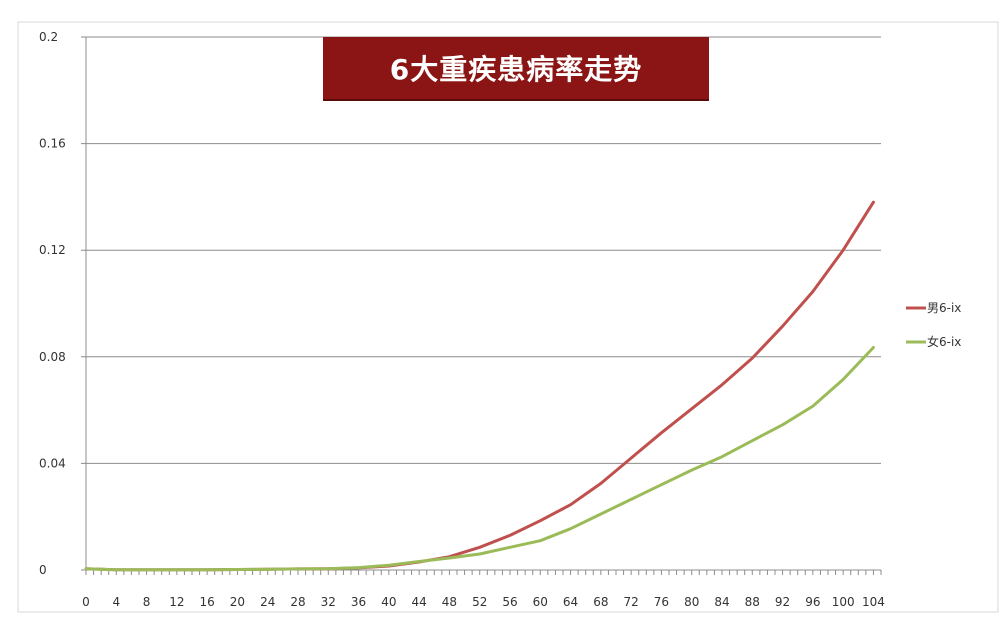 This screenshot has height=626, width=1004. What do you see at coordinates (52, 463) in the screenshot?
I see `y-tick-label: 0.04` at bounding box center [52, 463].